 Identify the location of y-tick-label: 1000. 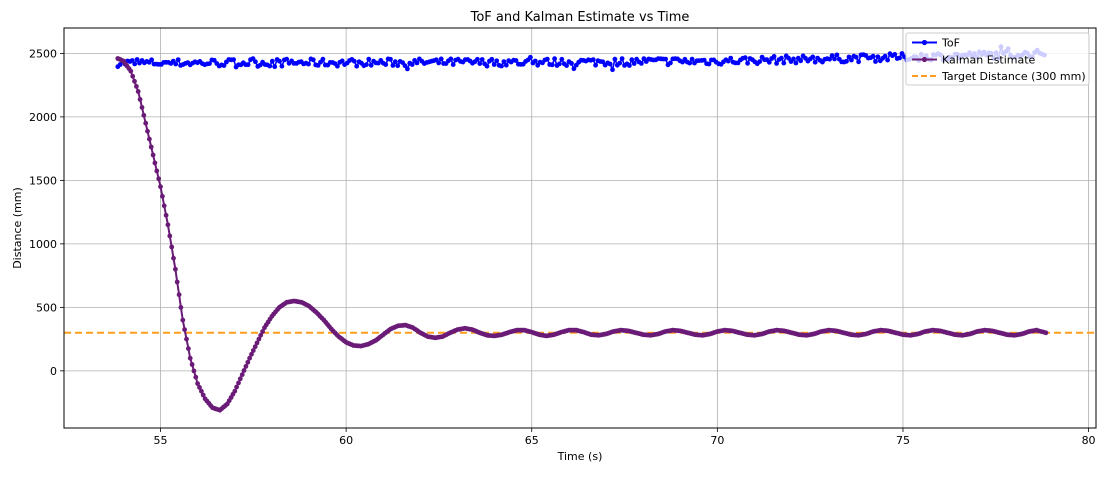
(43, 244).